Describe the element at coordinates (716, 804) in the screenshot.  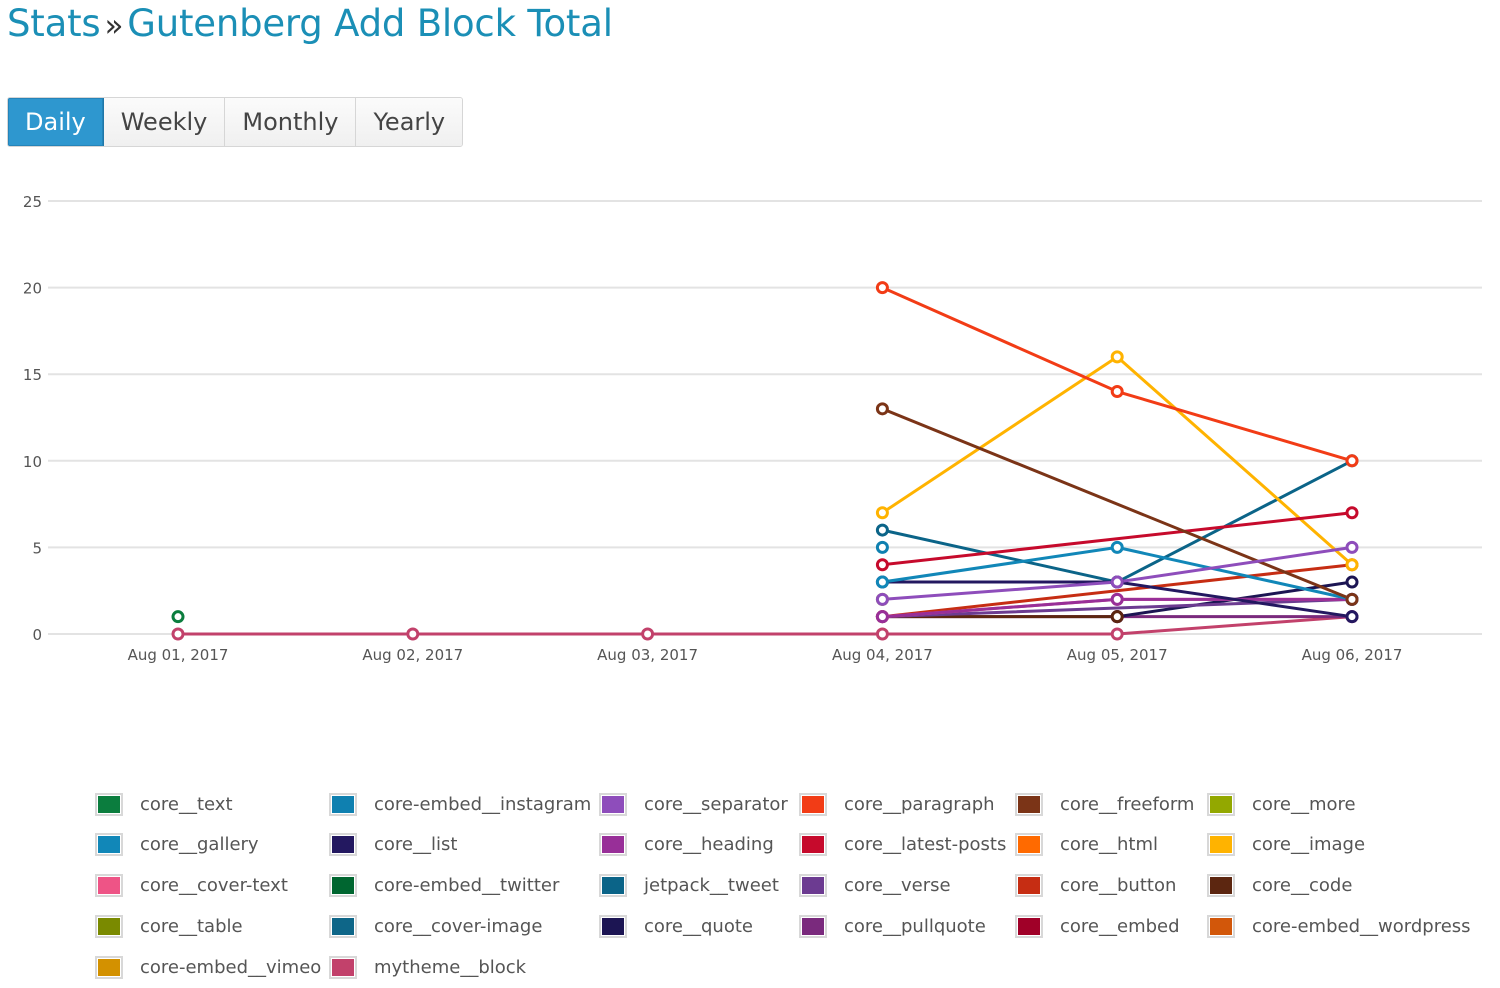
I see `legend-label: core__separator` at that location.